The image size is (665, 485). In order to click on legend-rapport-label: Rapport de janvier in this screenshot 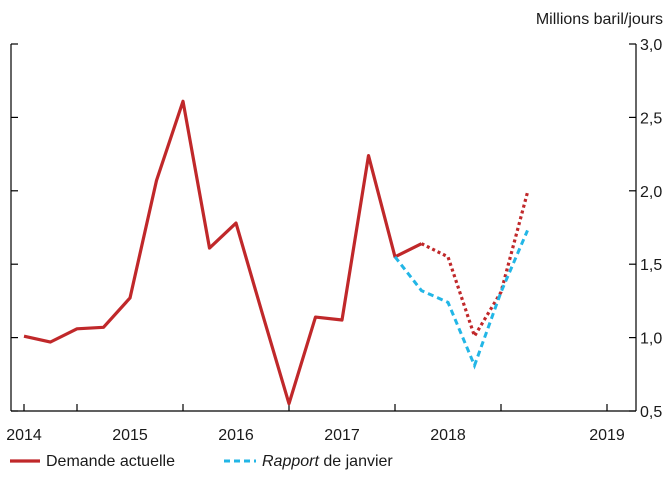, I will do `click(327, 461)`.